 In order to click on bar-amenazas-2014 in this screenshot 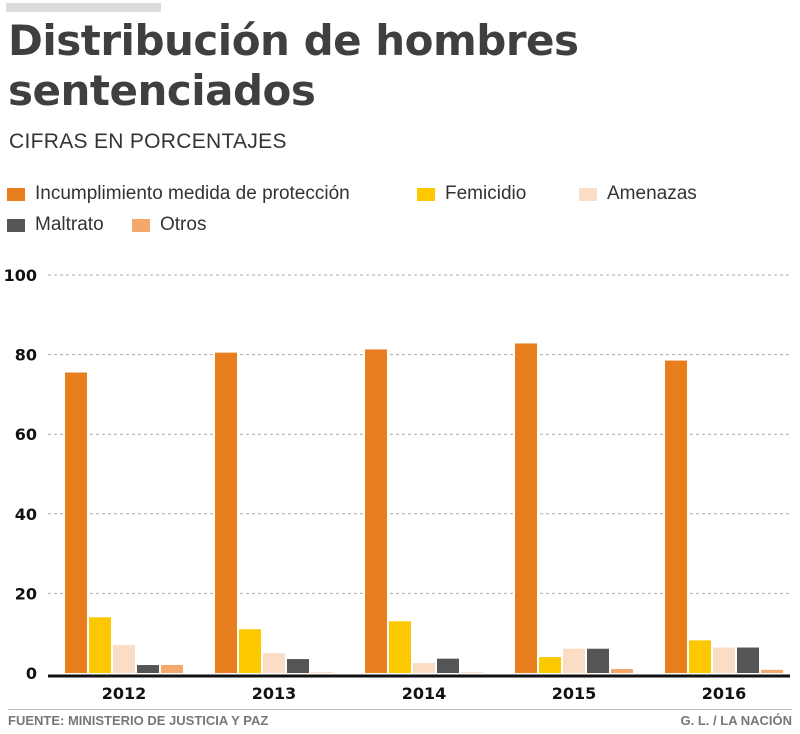, I will do `click(424, 668)`.